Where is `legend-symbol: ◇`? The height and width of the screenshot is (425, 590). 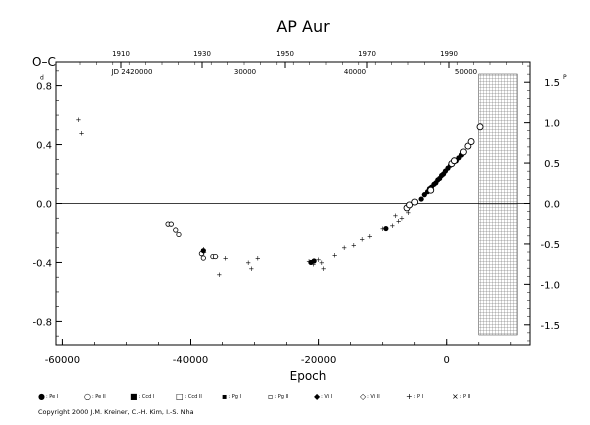
legend-symbol: ◇ is located at coordinates (363, 396).